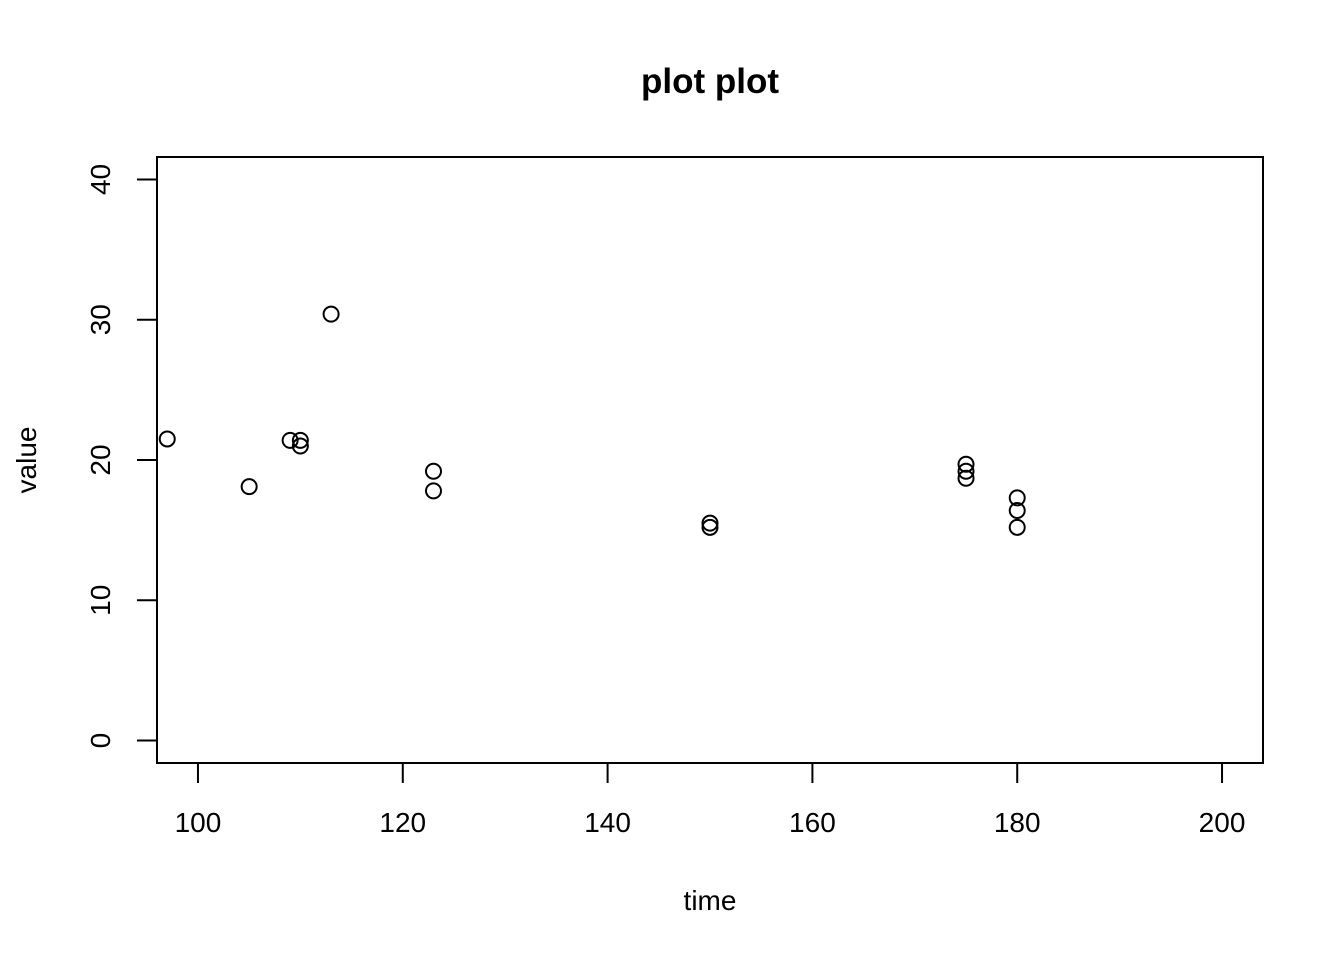 This screenshot has height=960, width=1344. What do you see at coordinates (812, 822) in the screenshot?
I see `x-tick-label: 160` at bounding box center [812, 822].